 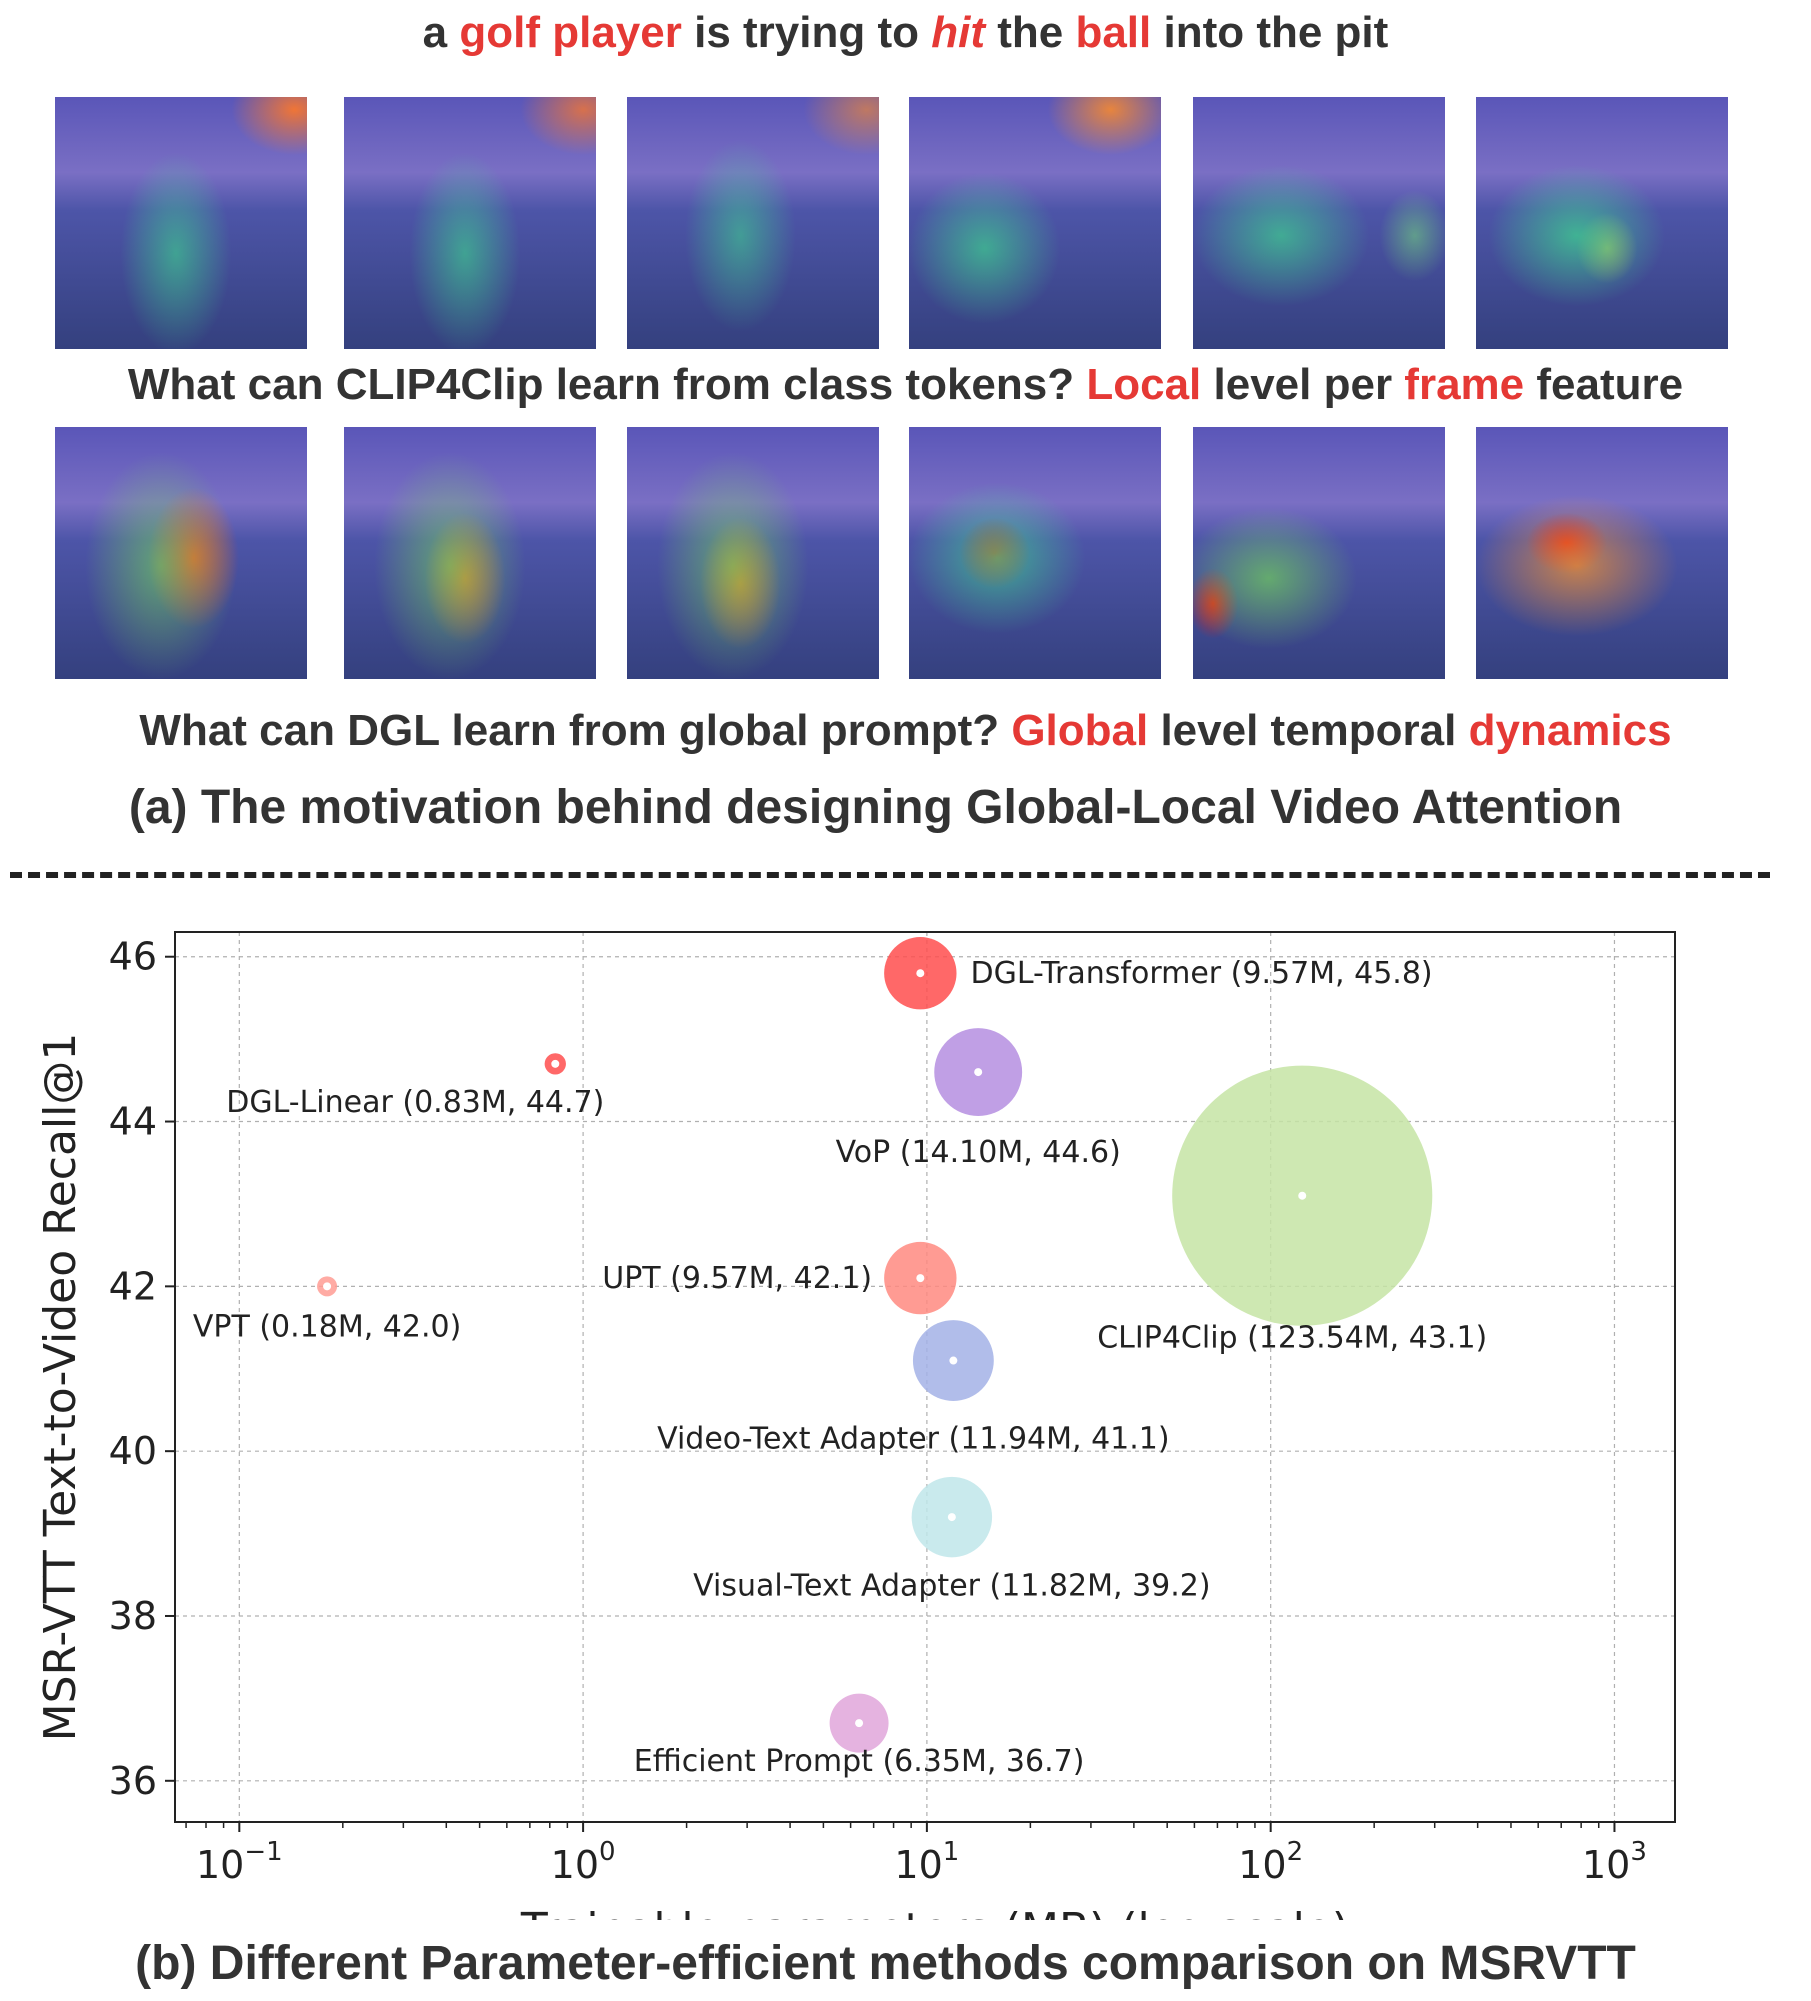 I want to click on top-sentence-part: the, so click(x=1030, y=32).